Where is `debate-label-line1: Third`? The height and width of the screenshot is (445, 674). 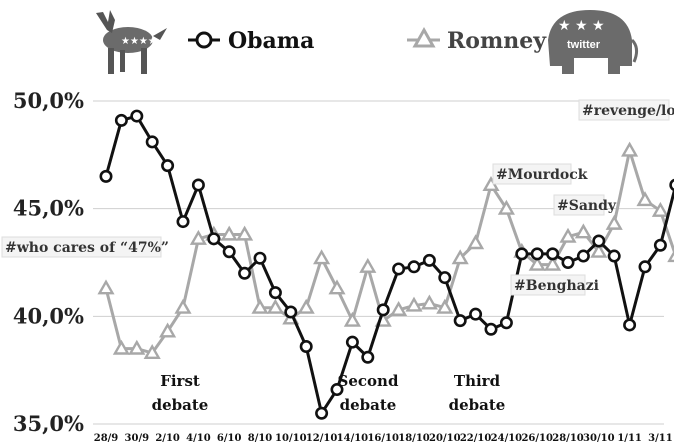 debate-label-line1: Third is located at coordinates (477, 381).